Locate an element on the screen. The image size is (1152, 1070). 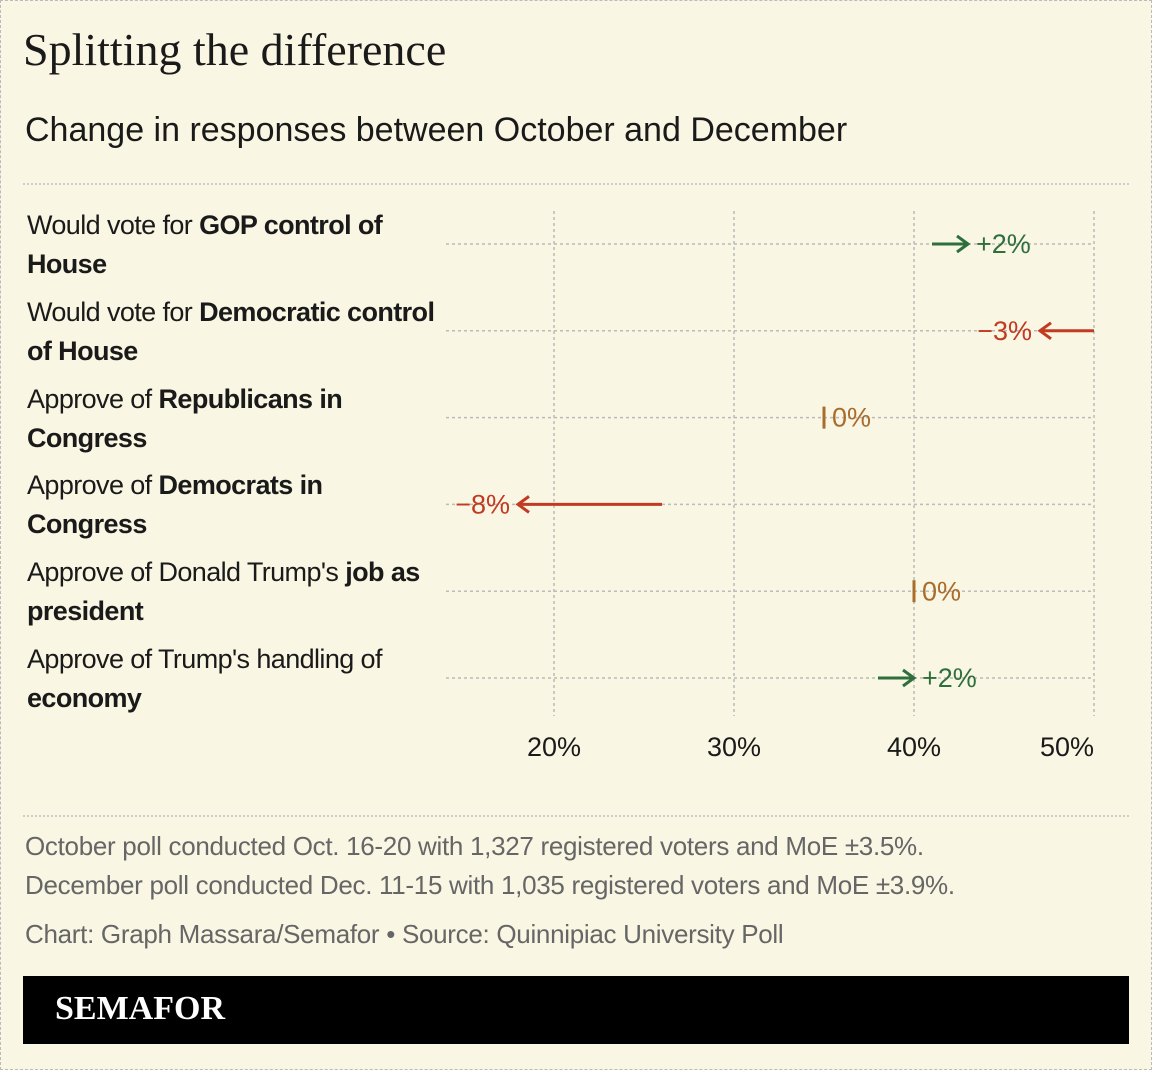
category-label-part: job as president is located at coordinates (223, 592).